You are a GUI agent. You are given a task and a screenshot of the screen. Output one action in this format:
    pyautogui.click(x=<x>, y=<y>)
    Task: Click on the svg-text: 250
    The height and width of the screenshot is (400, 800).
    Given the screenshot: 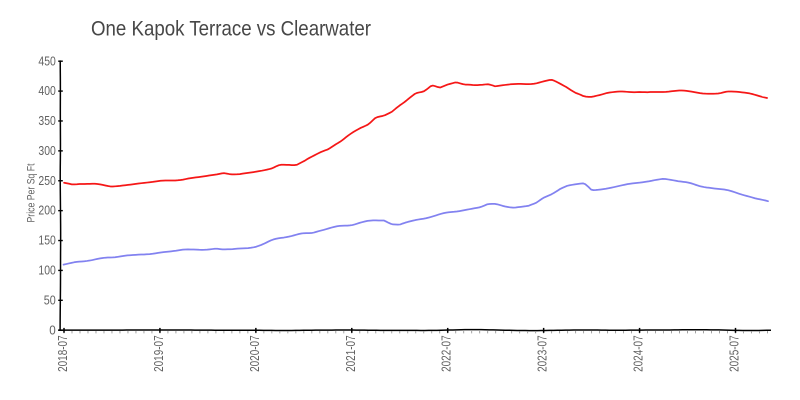 What is the action you would take?
    pyautogui.click(x=46, y=180)
    